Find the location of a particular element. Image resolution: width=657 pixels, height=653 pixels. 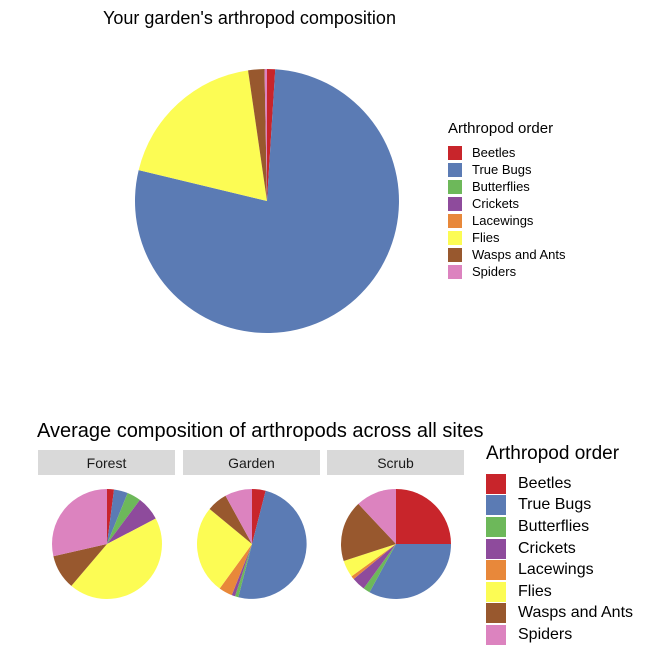

main-legend-item-crickets: Crickets is located at coordinates (506, 203).